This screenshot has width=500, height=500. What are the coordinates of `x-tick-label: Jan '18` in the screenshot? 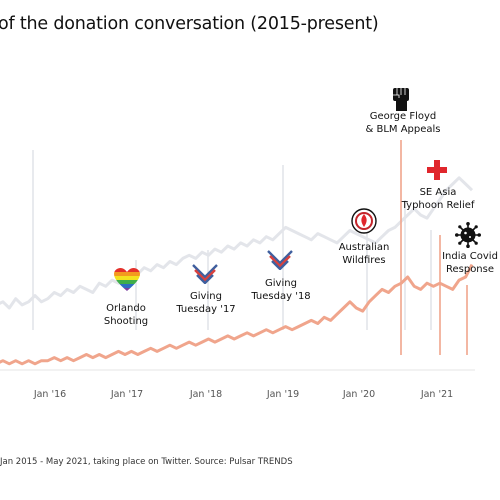 It's located at (205, 394).